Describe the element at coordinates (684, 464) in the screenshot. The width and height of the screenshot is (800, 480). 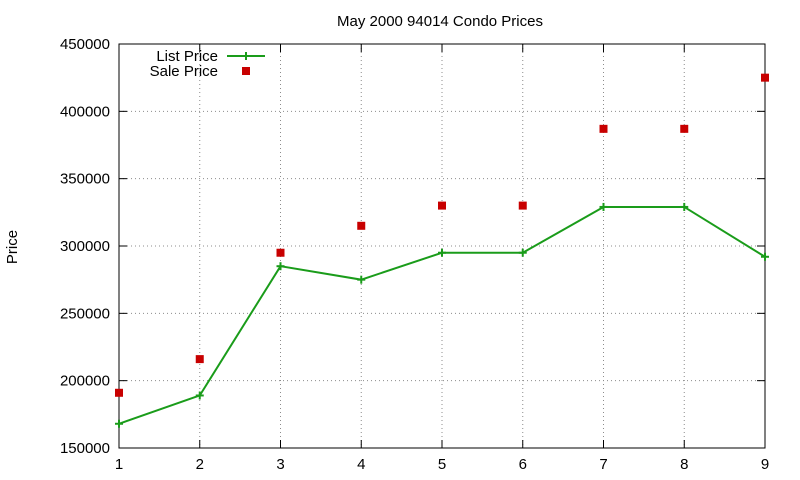
I see `x-tick-label: 8` at that location.